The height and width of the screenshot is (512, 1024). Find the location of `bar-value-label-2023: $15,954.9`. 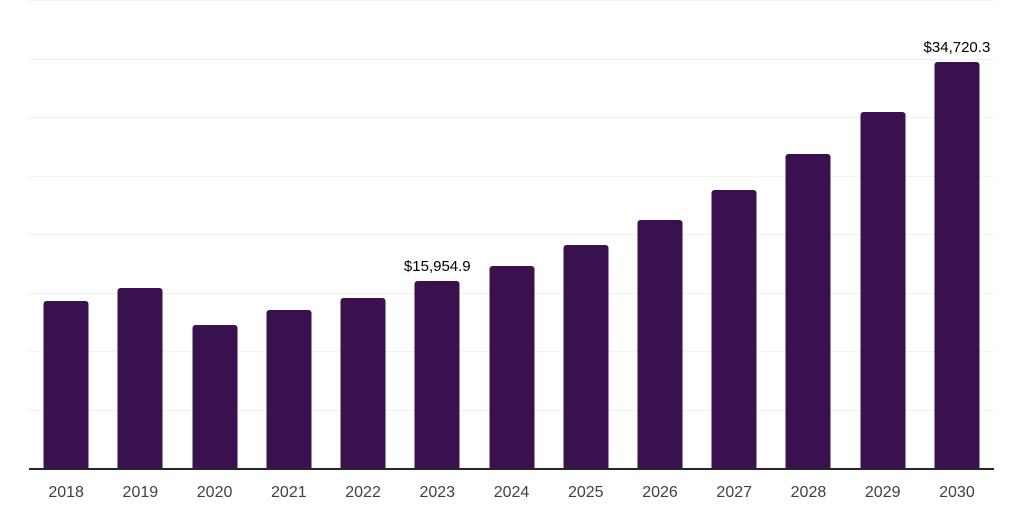

bar-value-label-2023: $15,954.9 is located at coordinates (437, 267).